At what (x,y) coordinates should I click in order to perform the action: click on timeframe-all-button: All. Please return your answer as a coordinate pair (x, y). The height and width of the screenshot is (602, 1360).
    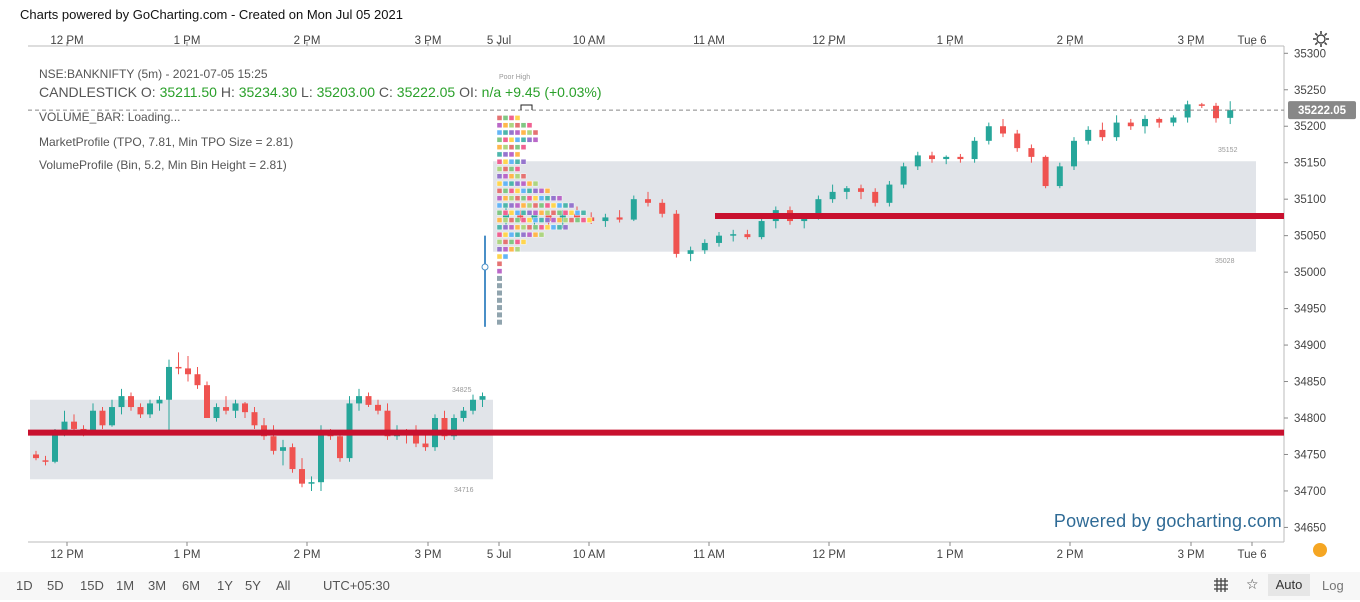
    Looking at the image, I should click on (283, 585).